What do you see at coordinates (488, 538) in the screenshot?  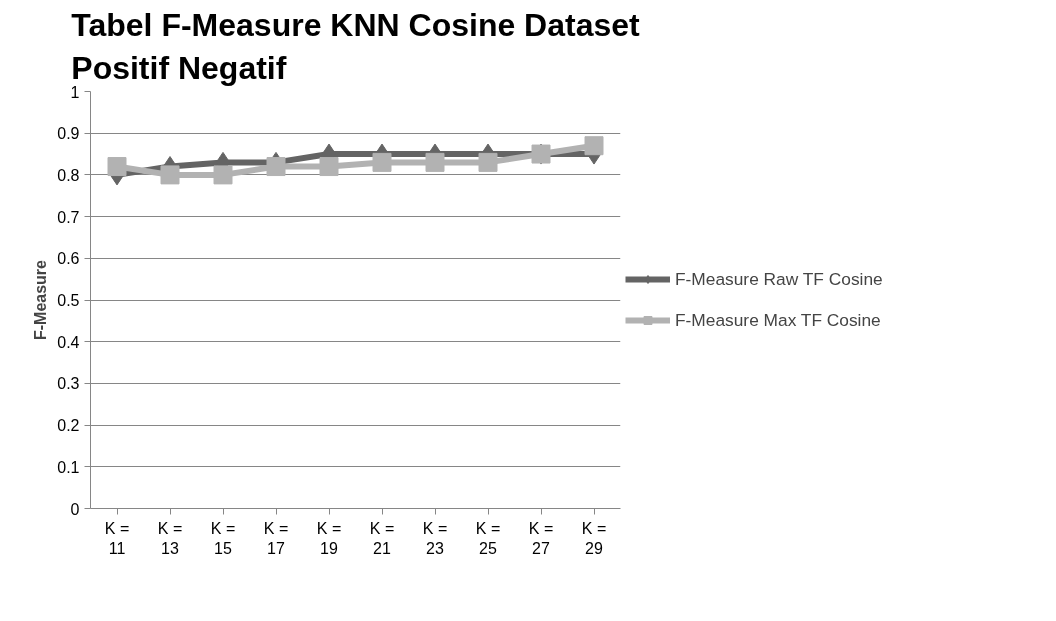 I see `x-tick-label: K = 25` at bounding box center [488, 538].